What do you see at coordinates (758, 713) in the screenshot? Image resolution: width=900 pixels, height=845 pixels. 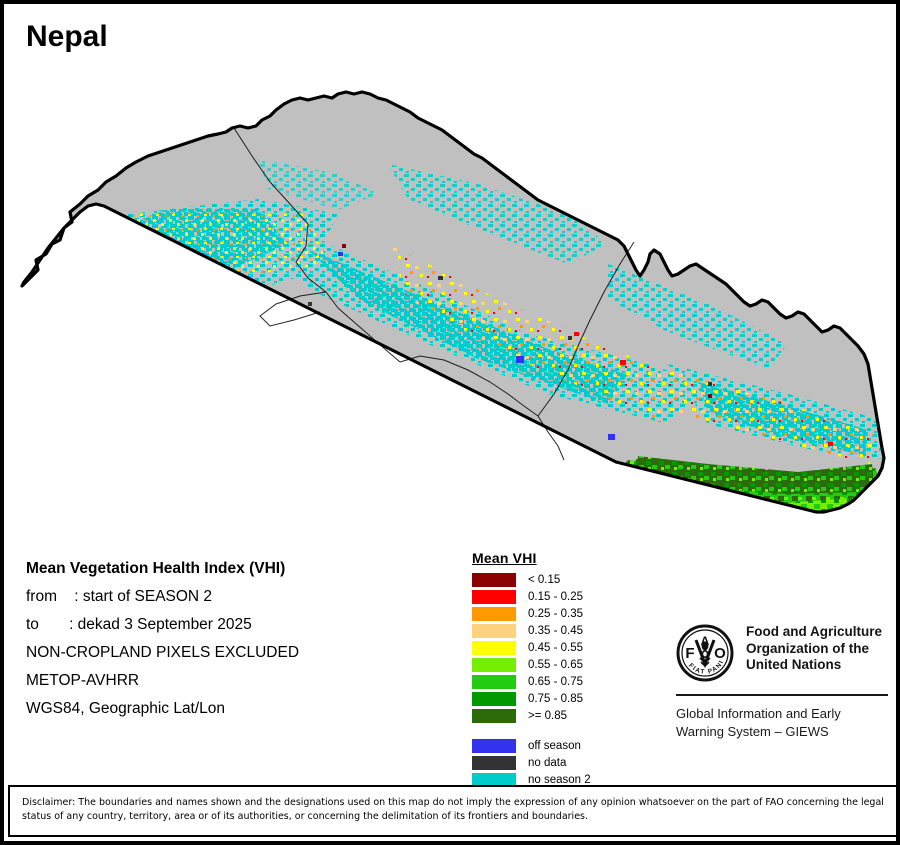 I see `giews-programme-line-1: Global Information and Early` at bounding box center [758, 713].